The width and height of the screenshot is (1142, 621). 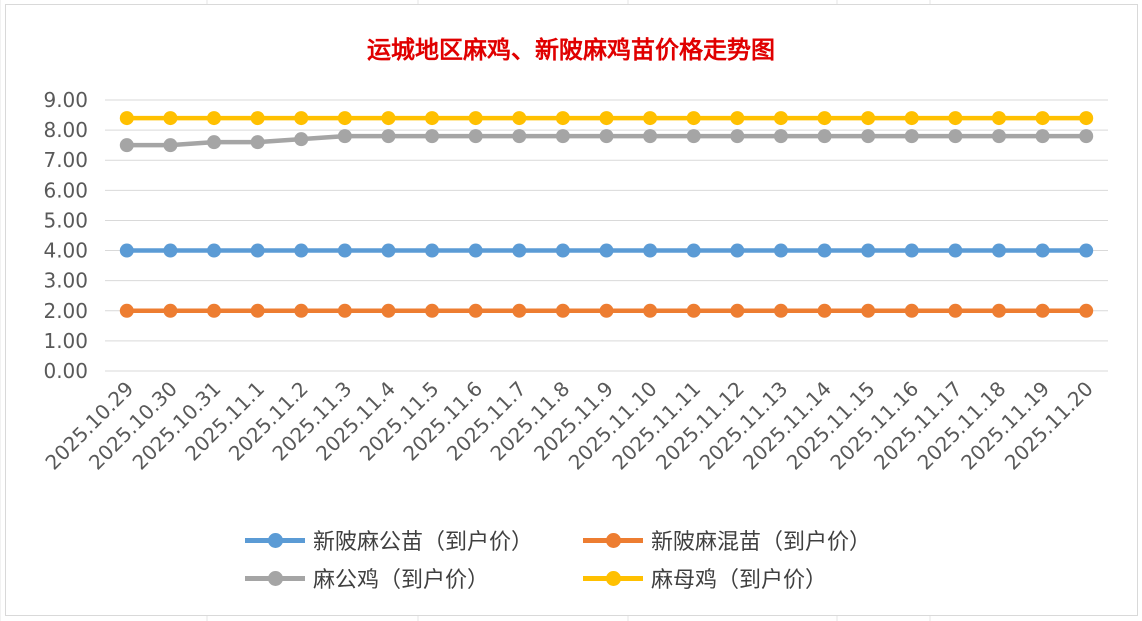 I want to click on legend-label: 麻母鸡（到户价）, so click(x=739, y=580).